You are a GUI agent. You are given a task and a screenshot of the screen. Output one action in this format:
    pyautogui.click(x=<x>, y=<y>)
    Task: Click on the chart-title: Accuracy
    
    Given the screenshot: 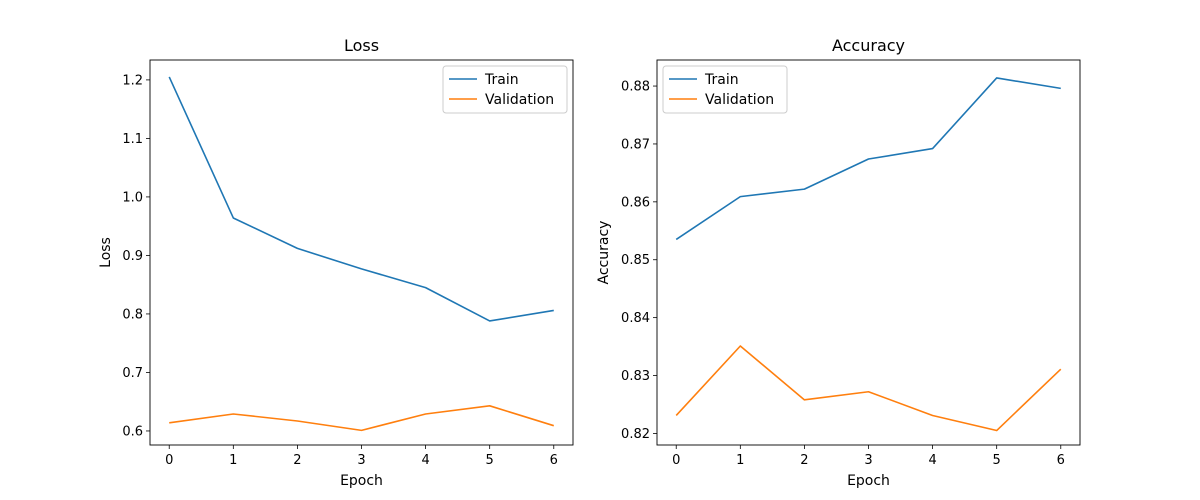 What is the action you would take?
    pyautogui.click(x=868, y=45)
    